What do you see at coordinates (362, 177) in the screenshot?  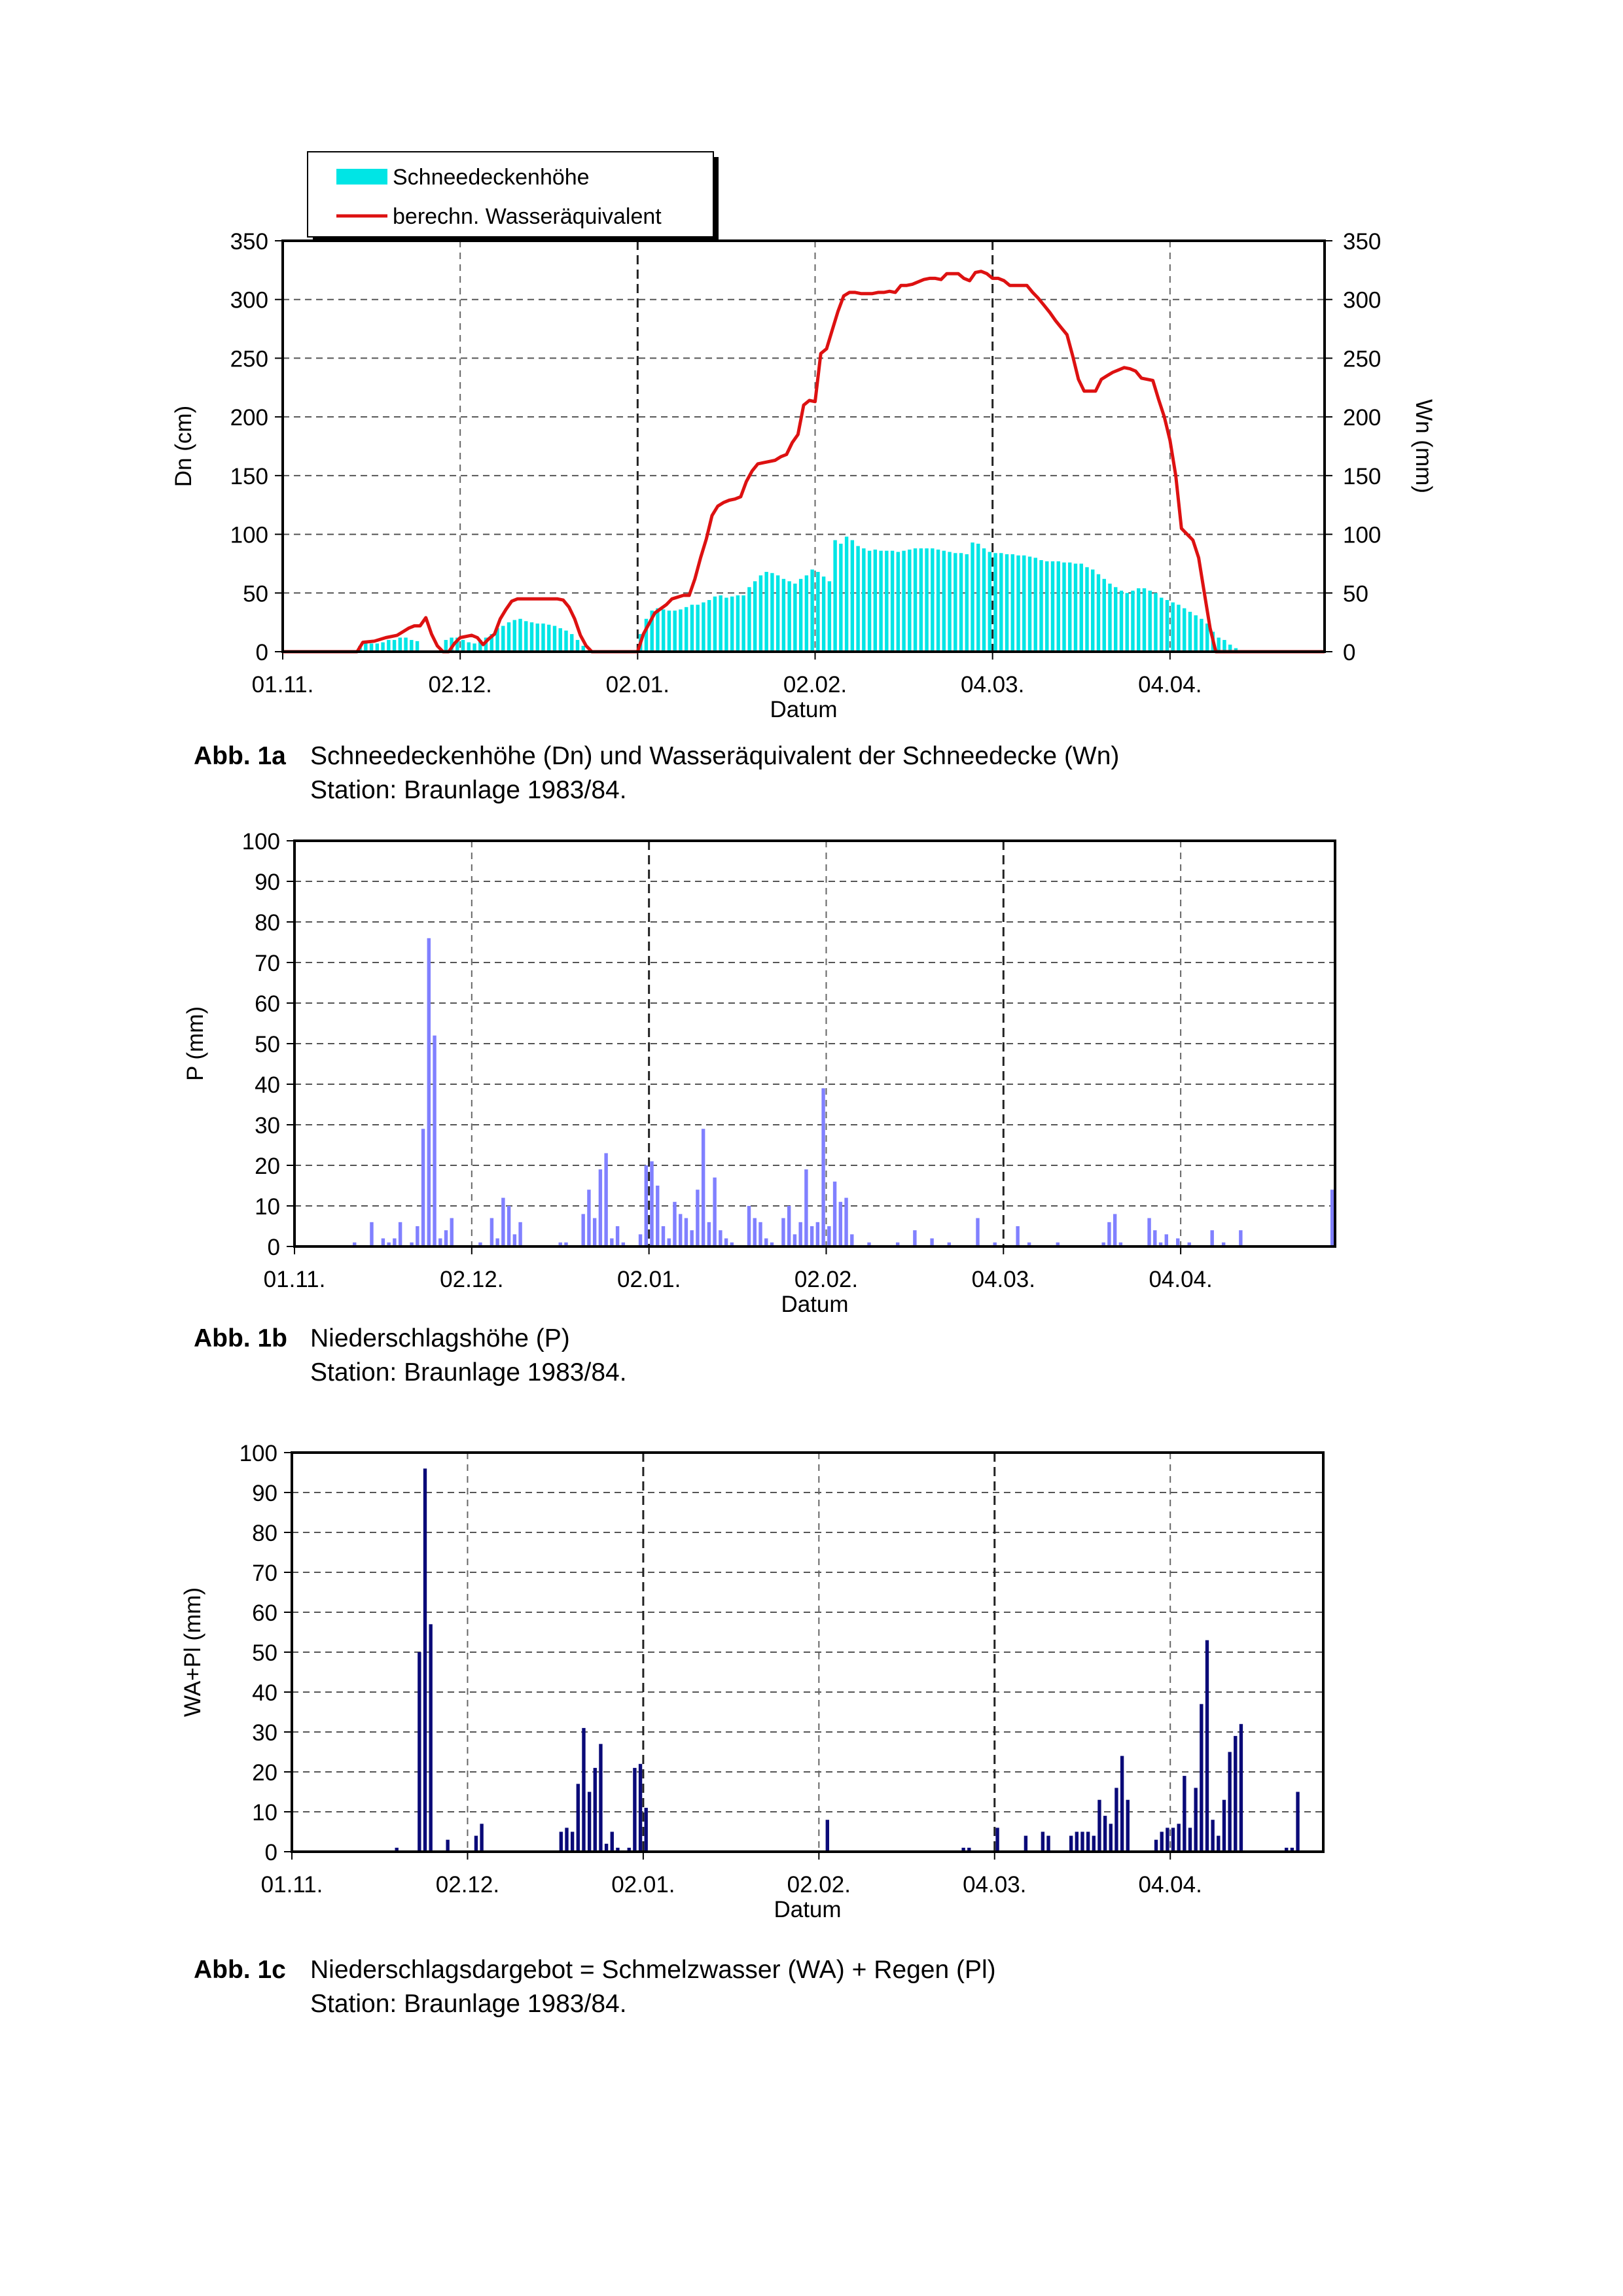 I see `legend-swatch-snow-depth` at bounding box center [362, 177].